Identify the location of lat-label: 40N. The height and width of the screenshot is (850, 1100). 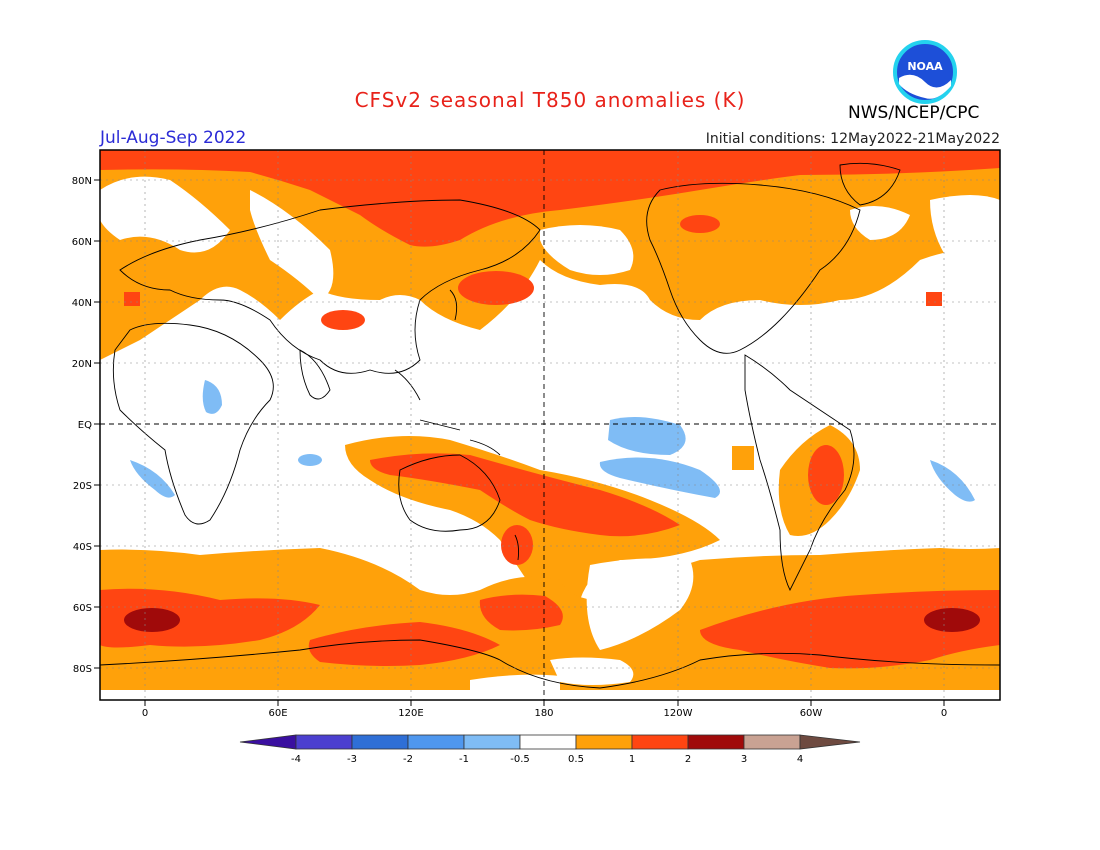
(82, 303).